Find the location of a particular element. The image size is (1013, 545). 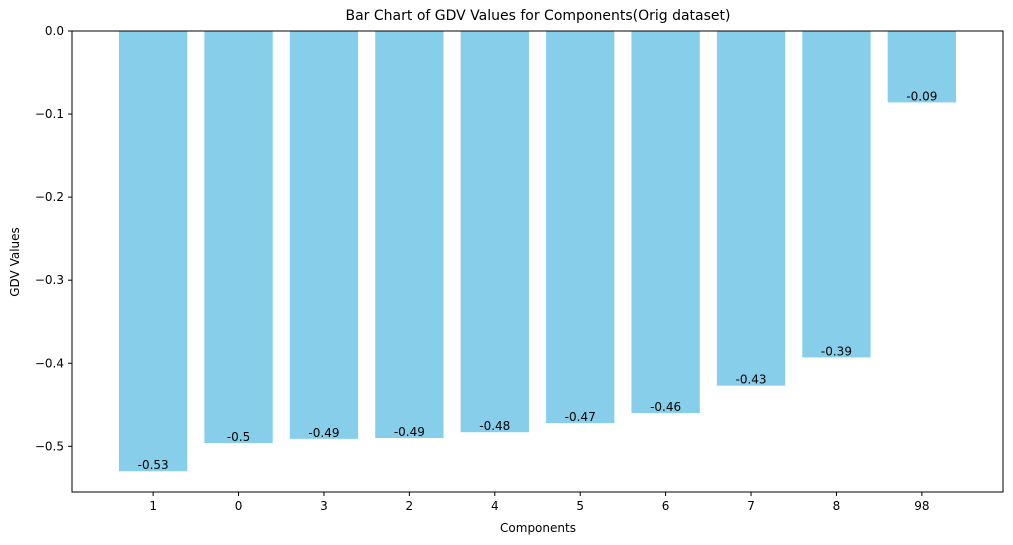

x-axis: 1 0 3 2 4 5 6 7 8 98 is located at coordinates (539, 502).